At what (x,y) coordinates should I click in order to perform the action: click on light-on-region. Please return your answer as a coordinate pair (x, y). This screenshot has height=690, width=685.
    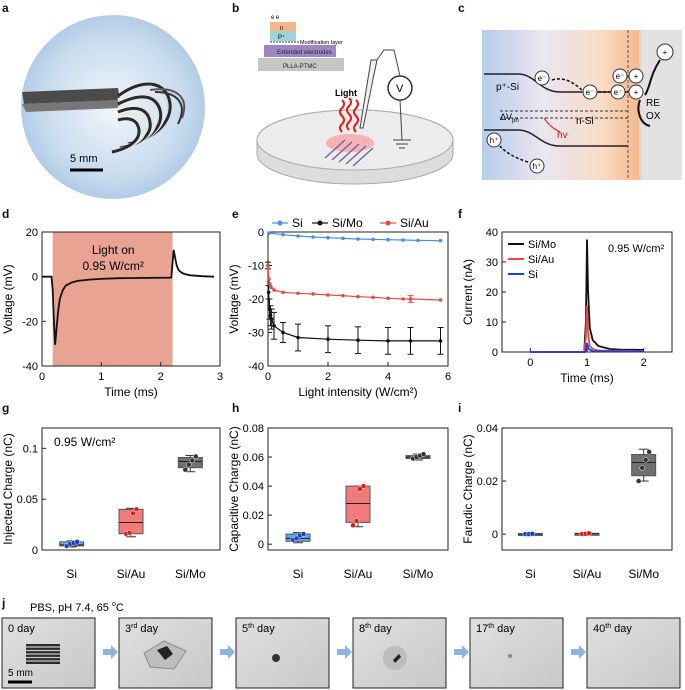
    Looking at the image, I should click on (112, 299).